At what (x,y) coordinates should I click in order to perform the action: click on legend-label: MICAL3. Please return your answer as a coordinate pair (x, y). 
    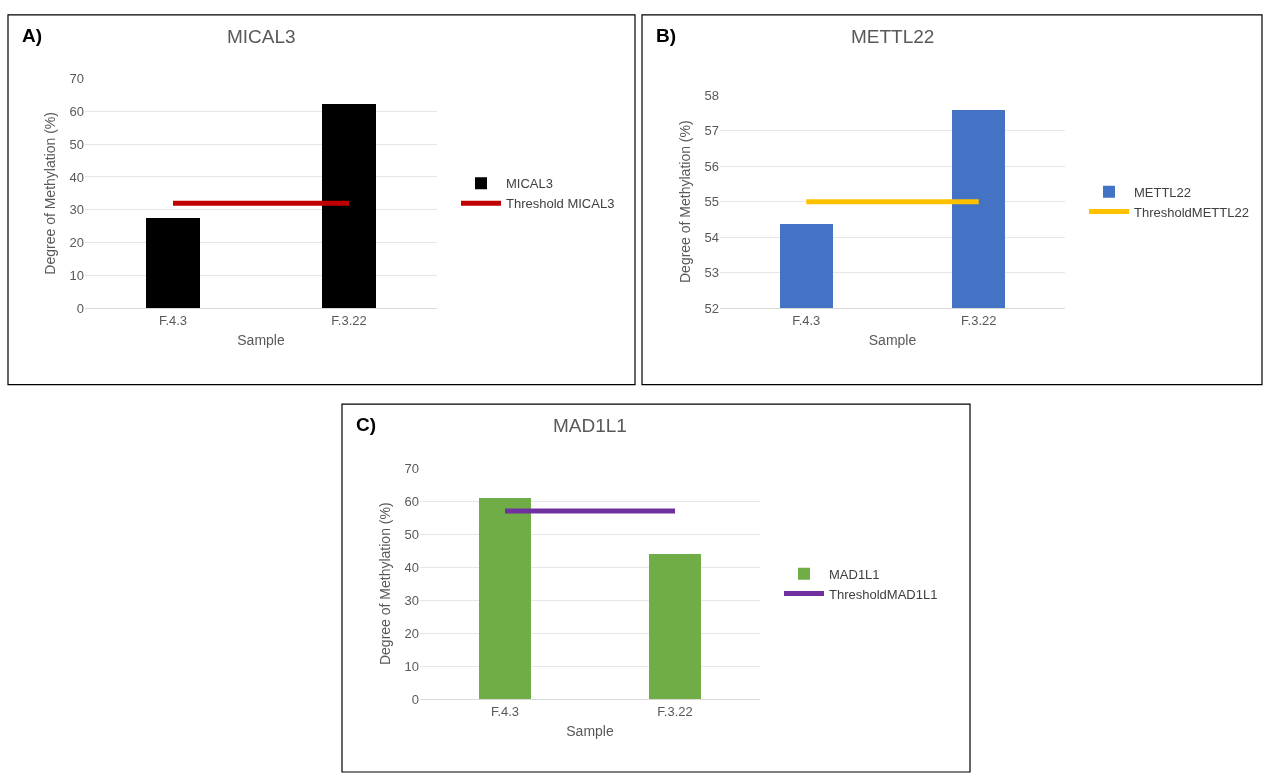
    Looking at the image, I should click on (529, 184).